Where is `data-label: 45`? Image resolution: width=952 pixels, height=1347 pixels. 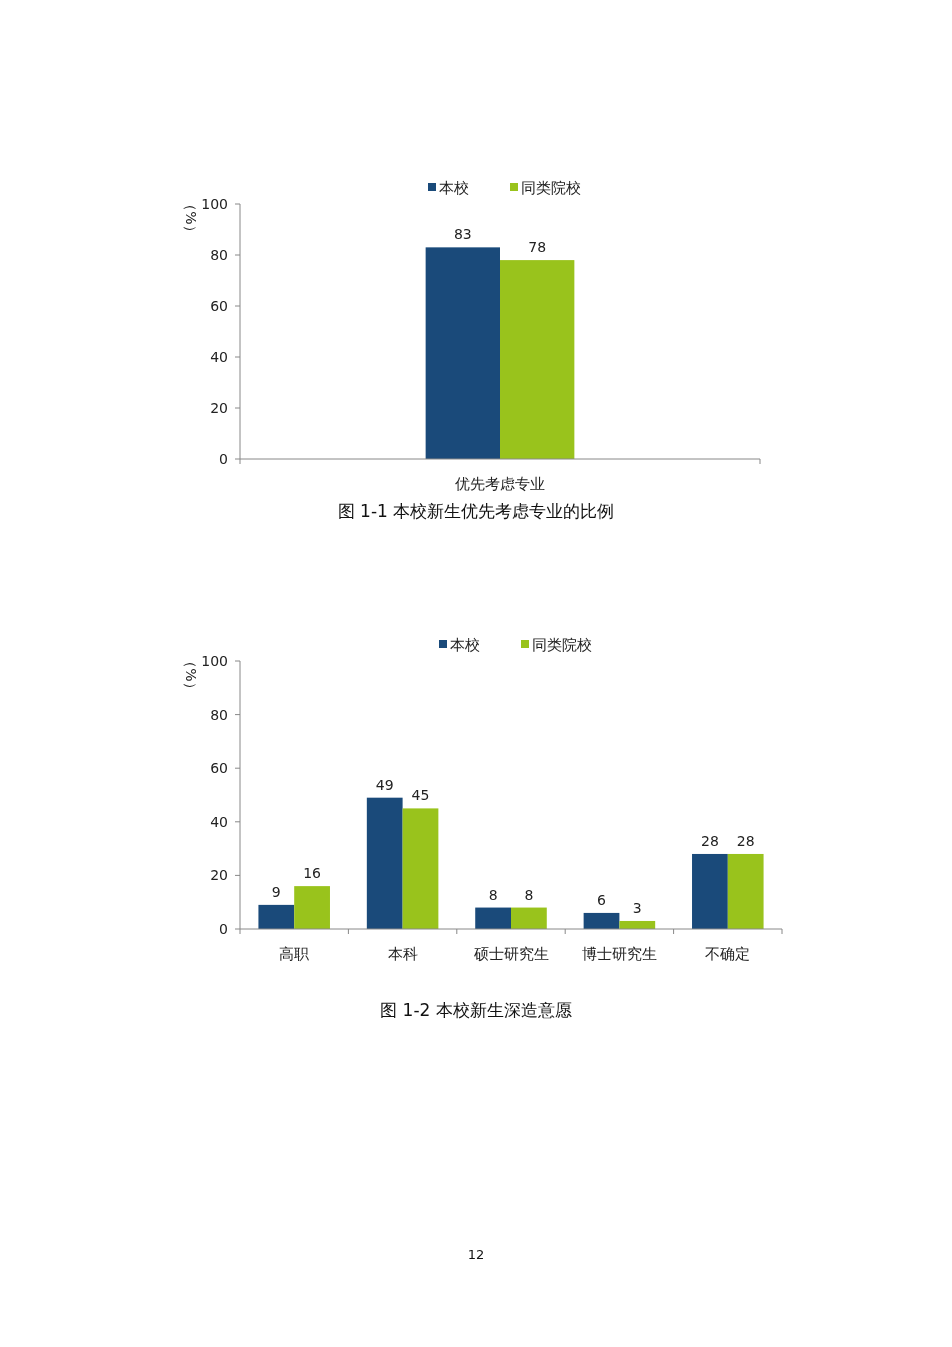 data-label: 45 is located at coordinates (420, 795).